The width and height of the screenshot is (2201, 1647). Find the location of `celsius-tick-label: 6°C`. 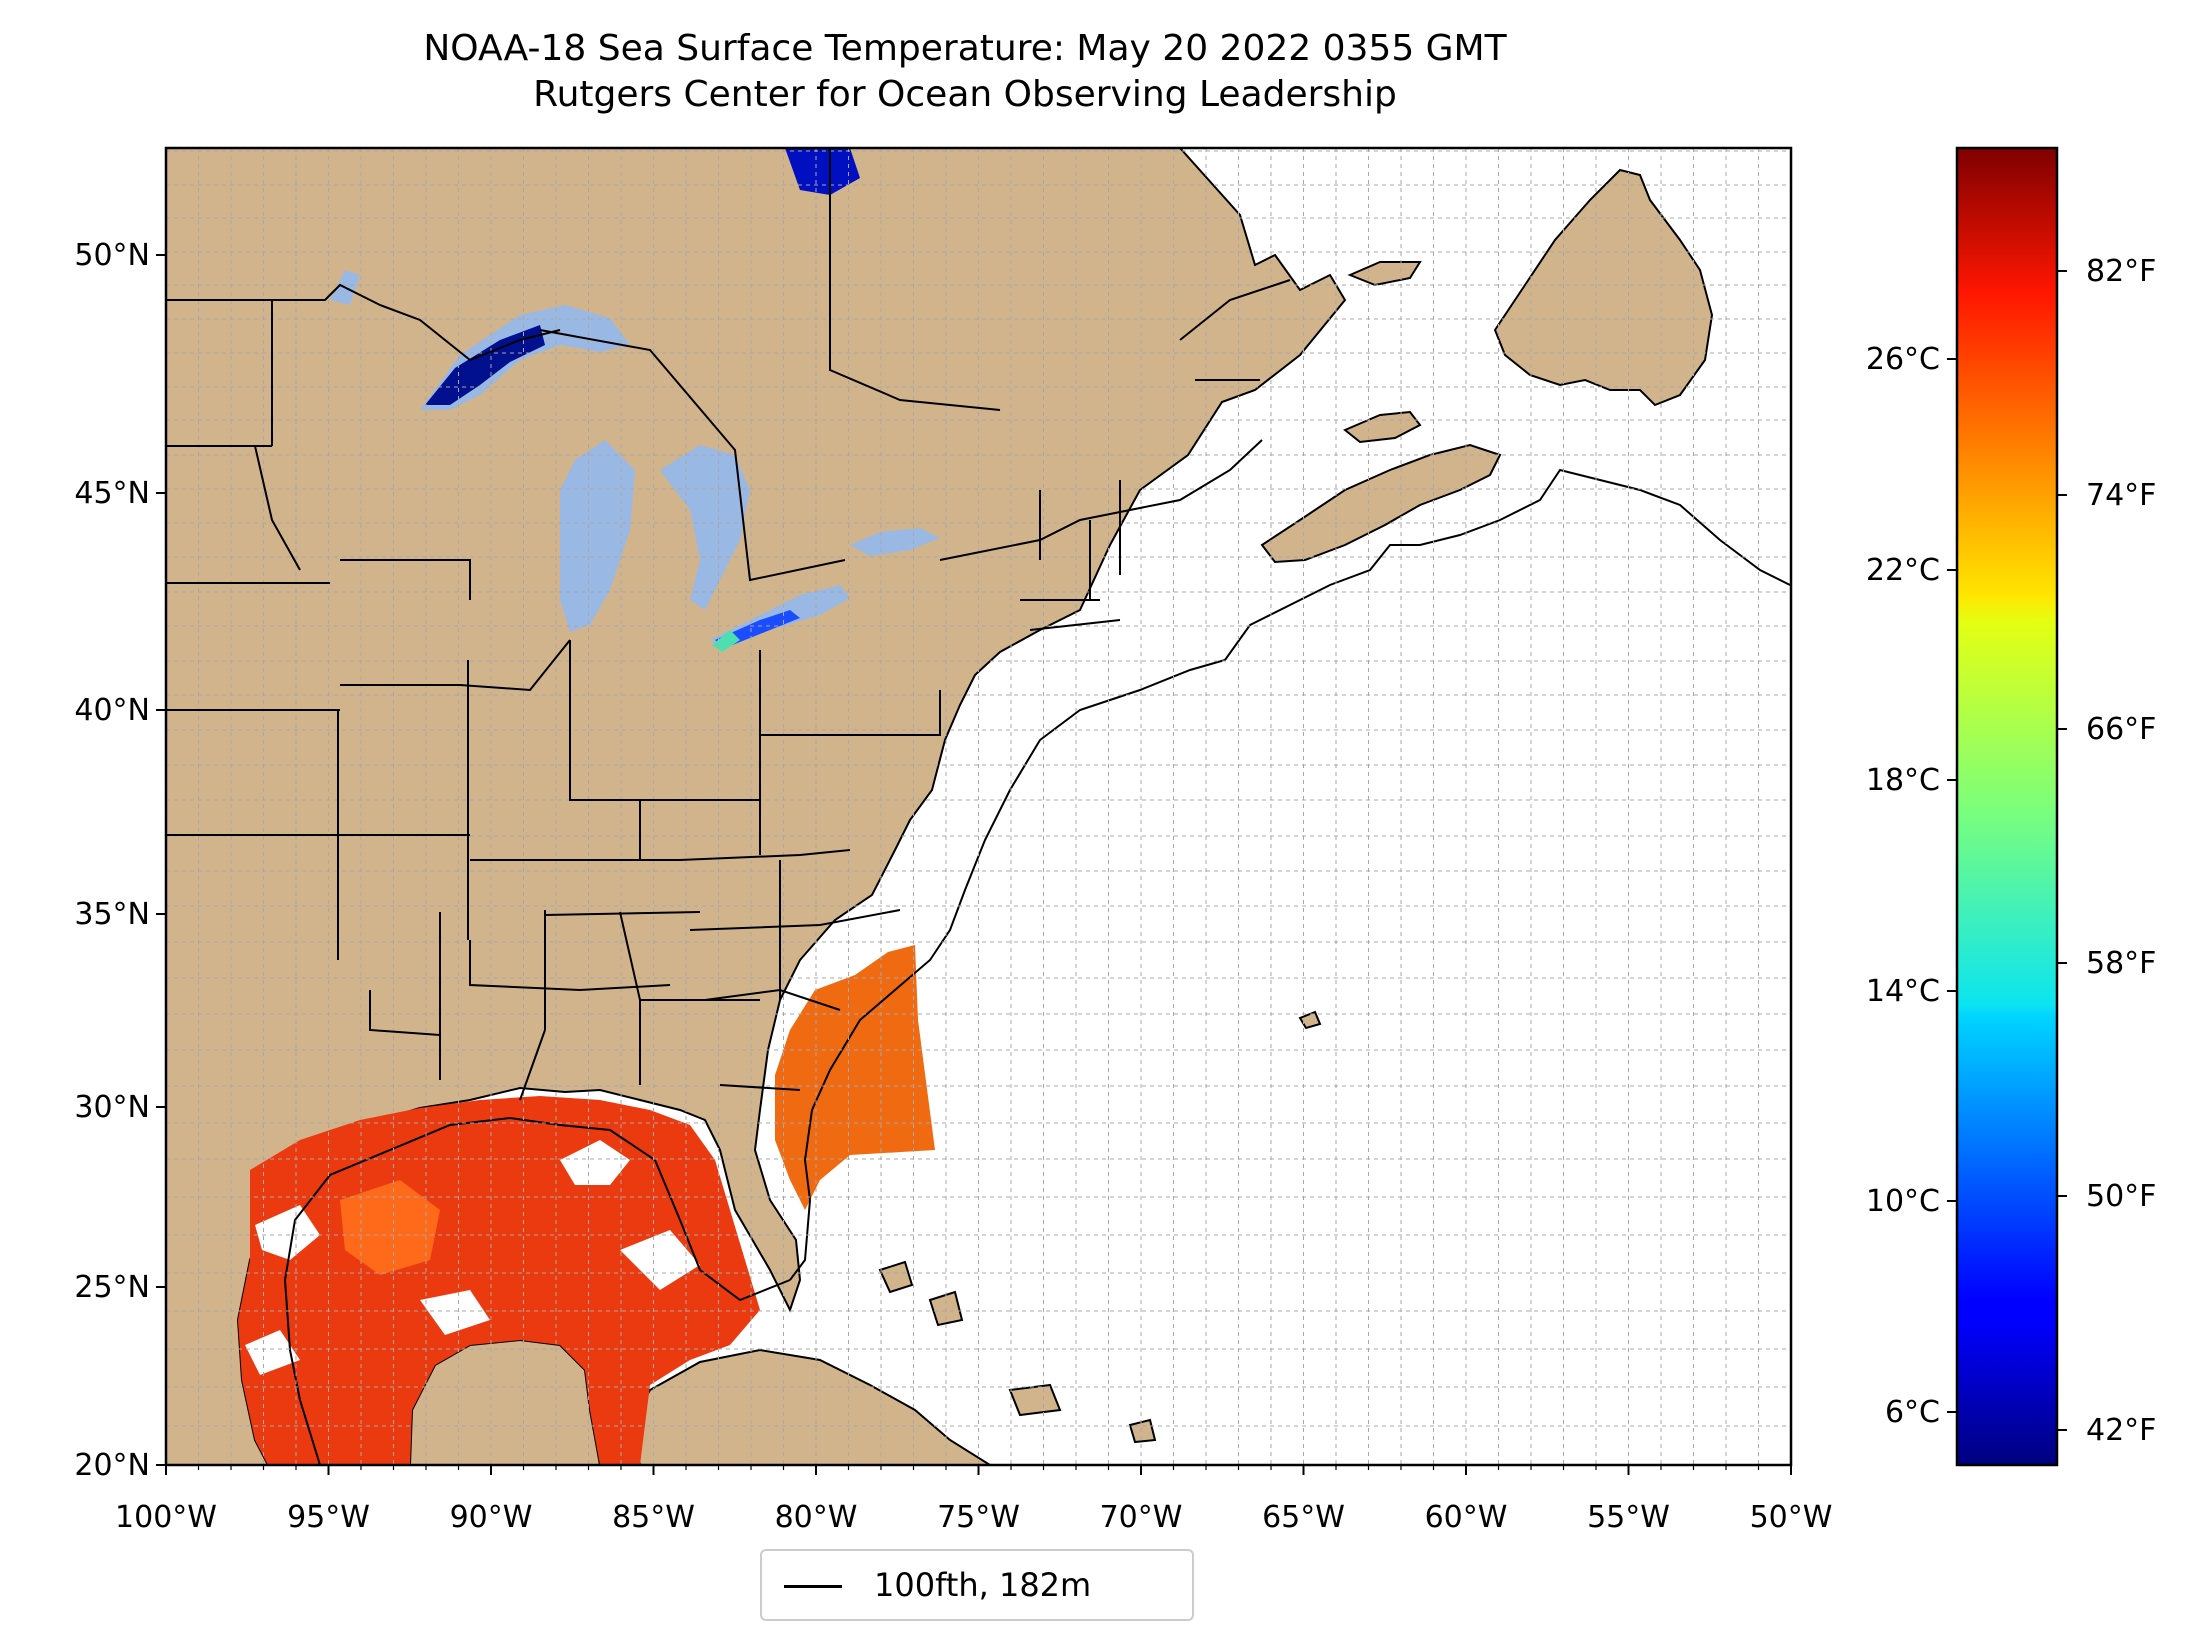

celsius-tick-label: 6°C is located at coordinates (1912, 1412).